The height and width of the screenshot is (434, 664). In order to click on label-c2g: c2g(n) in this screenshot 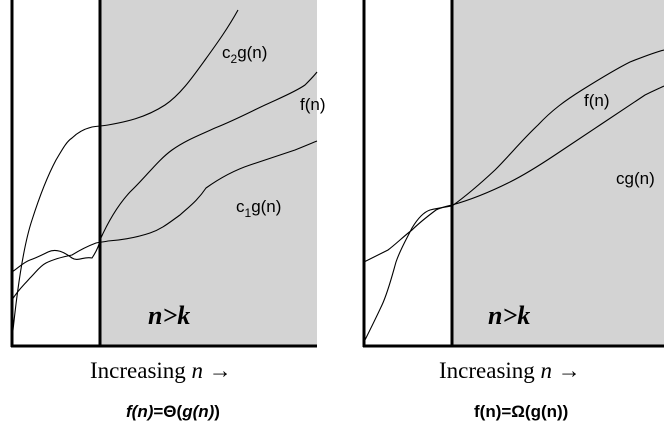, I will do `click(244, 54)`.